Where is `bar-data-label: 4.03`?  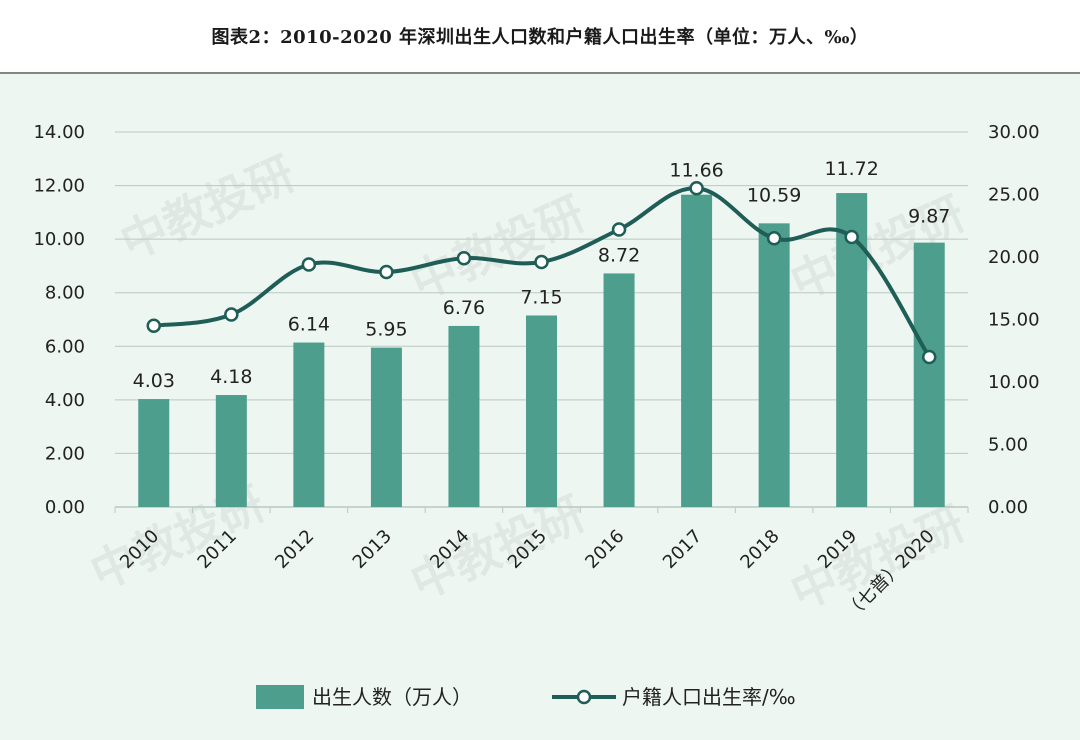 bar-data-label: 4.03 is located at coordinates (154, 381).